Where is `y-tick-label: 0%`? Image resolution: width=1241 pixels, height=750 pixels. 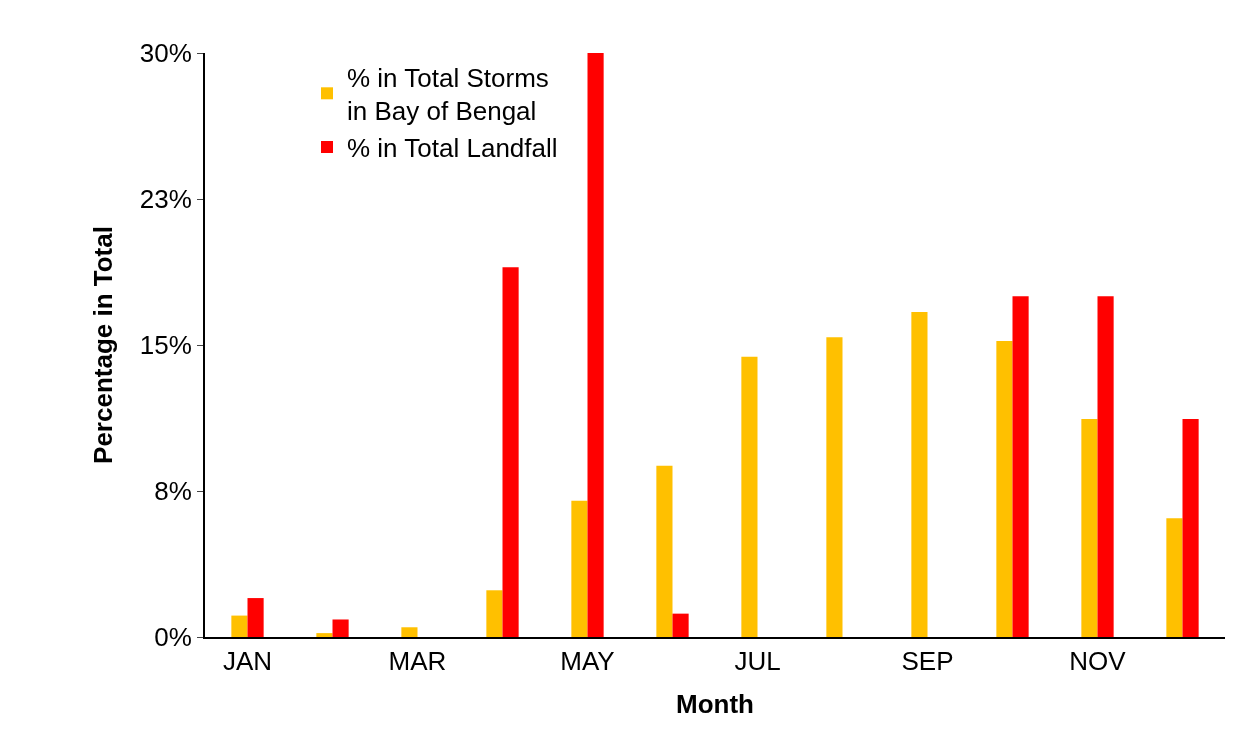 y-tick-label: 0% is located at coordinates (173, 637).